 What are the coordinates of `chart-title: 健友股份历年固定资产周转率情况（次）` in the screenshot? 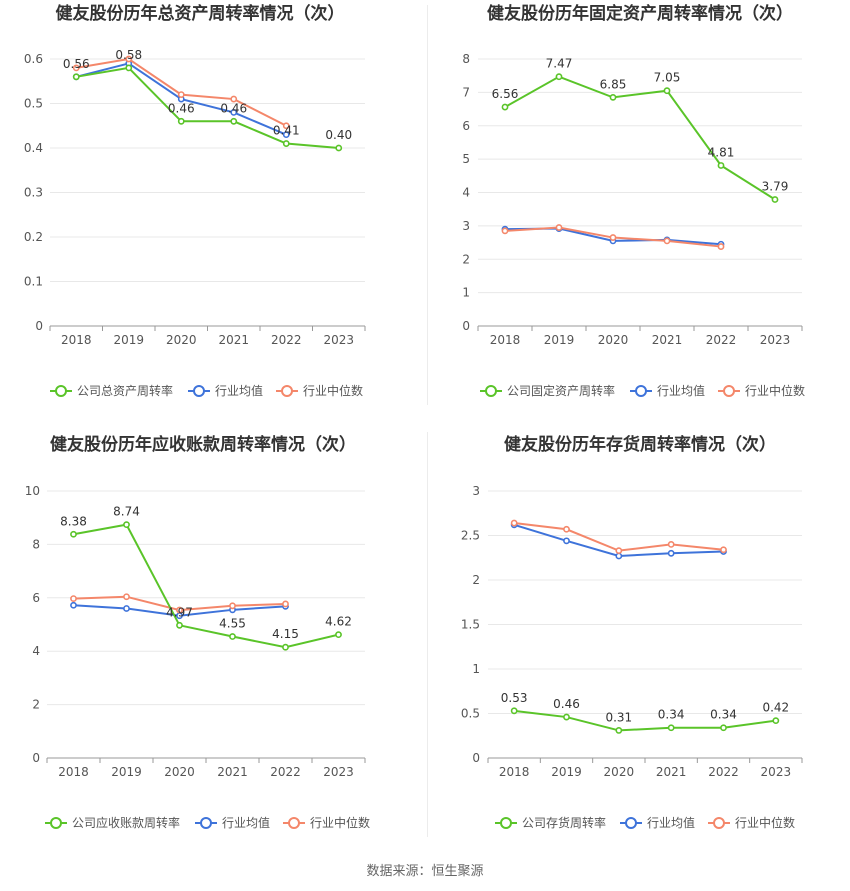 It's located at (640, 13).